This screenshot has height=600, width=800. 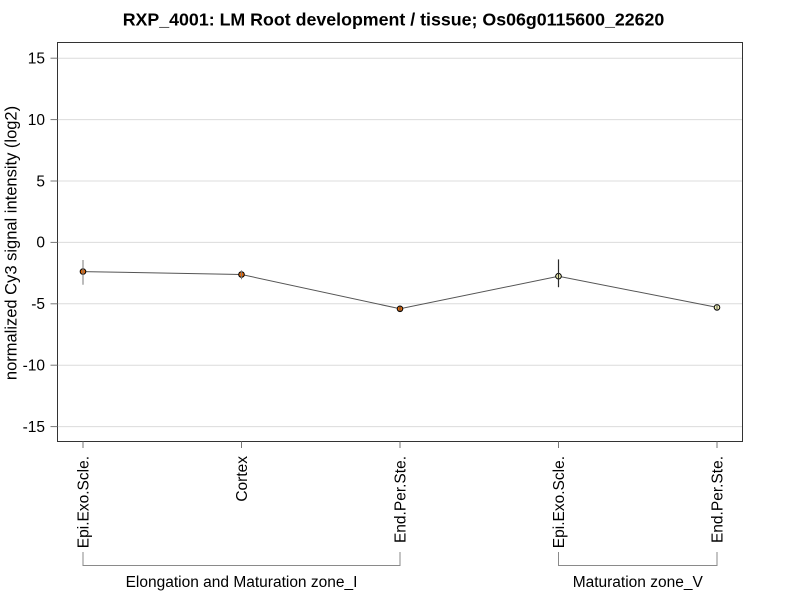 What do you see at coordinates (34, 427) in the screenshot?
I see `svg-text: -15` at bounding box center [34, 427].